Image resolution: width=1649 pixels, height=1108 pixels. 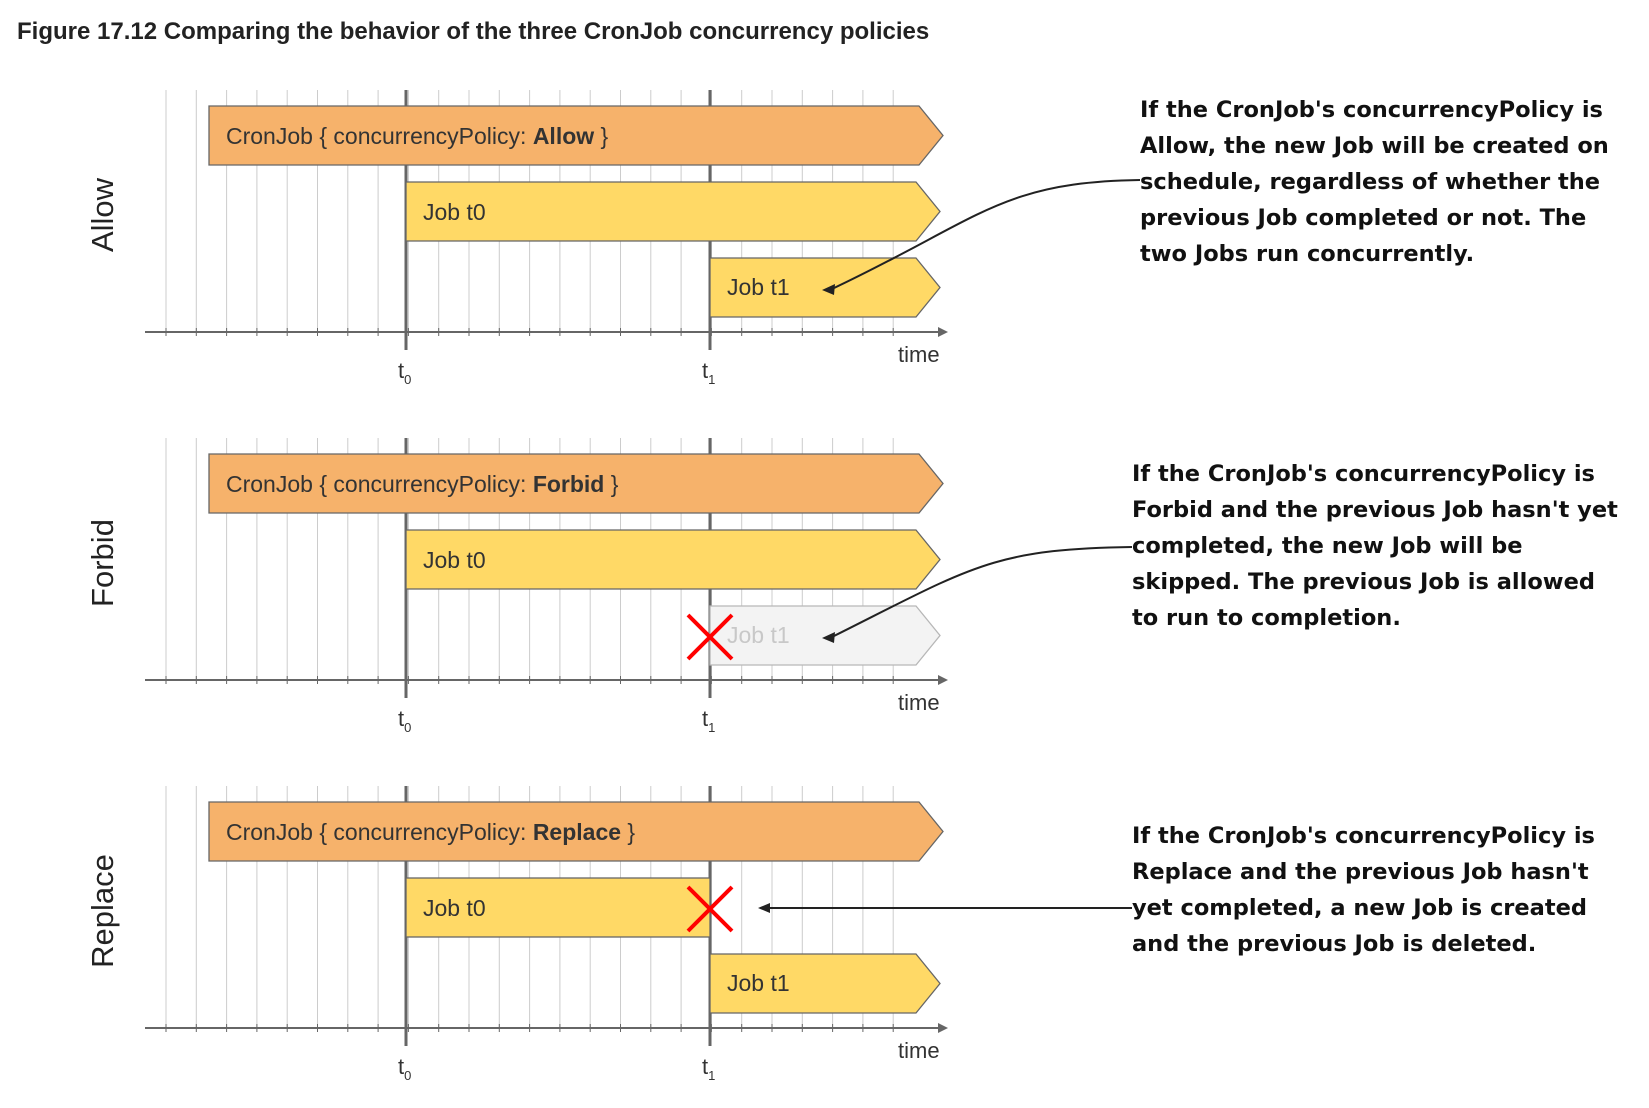 What do you see at coordinates (430, 832) in the screenshot?
I see `cronjob-bar-label: CronJob { concurrencyPolicy: Replace }` at bounding box center [430, 832].